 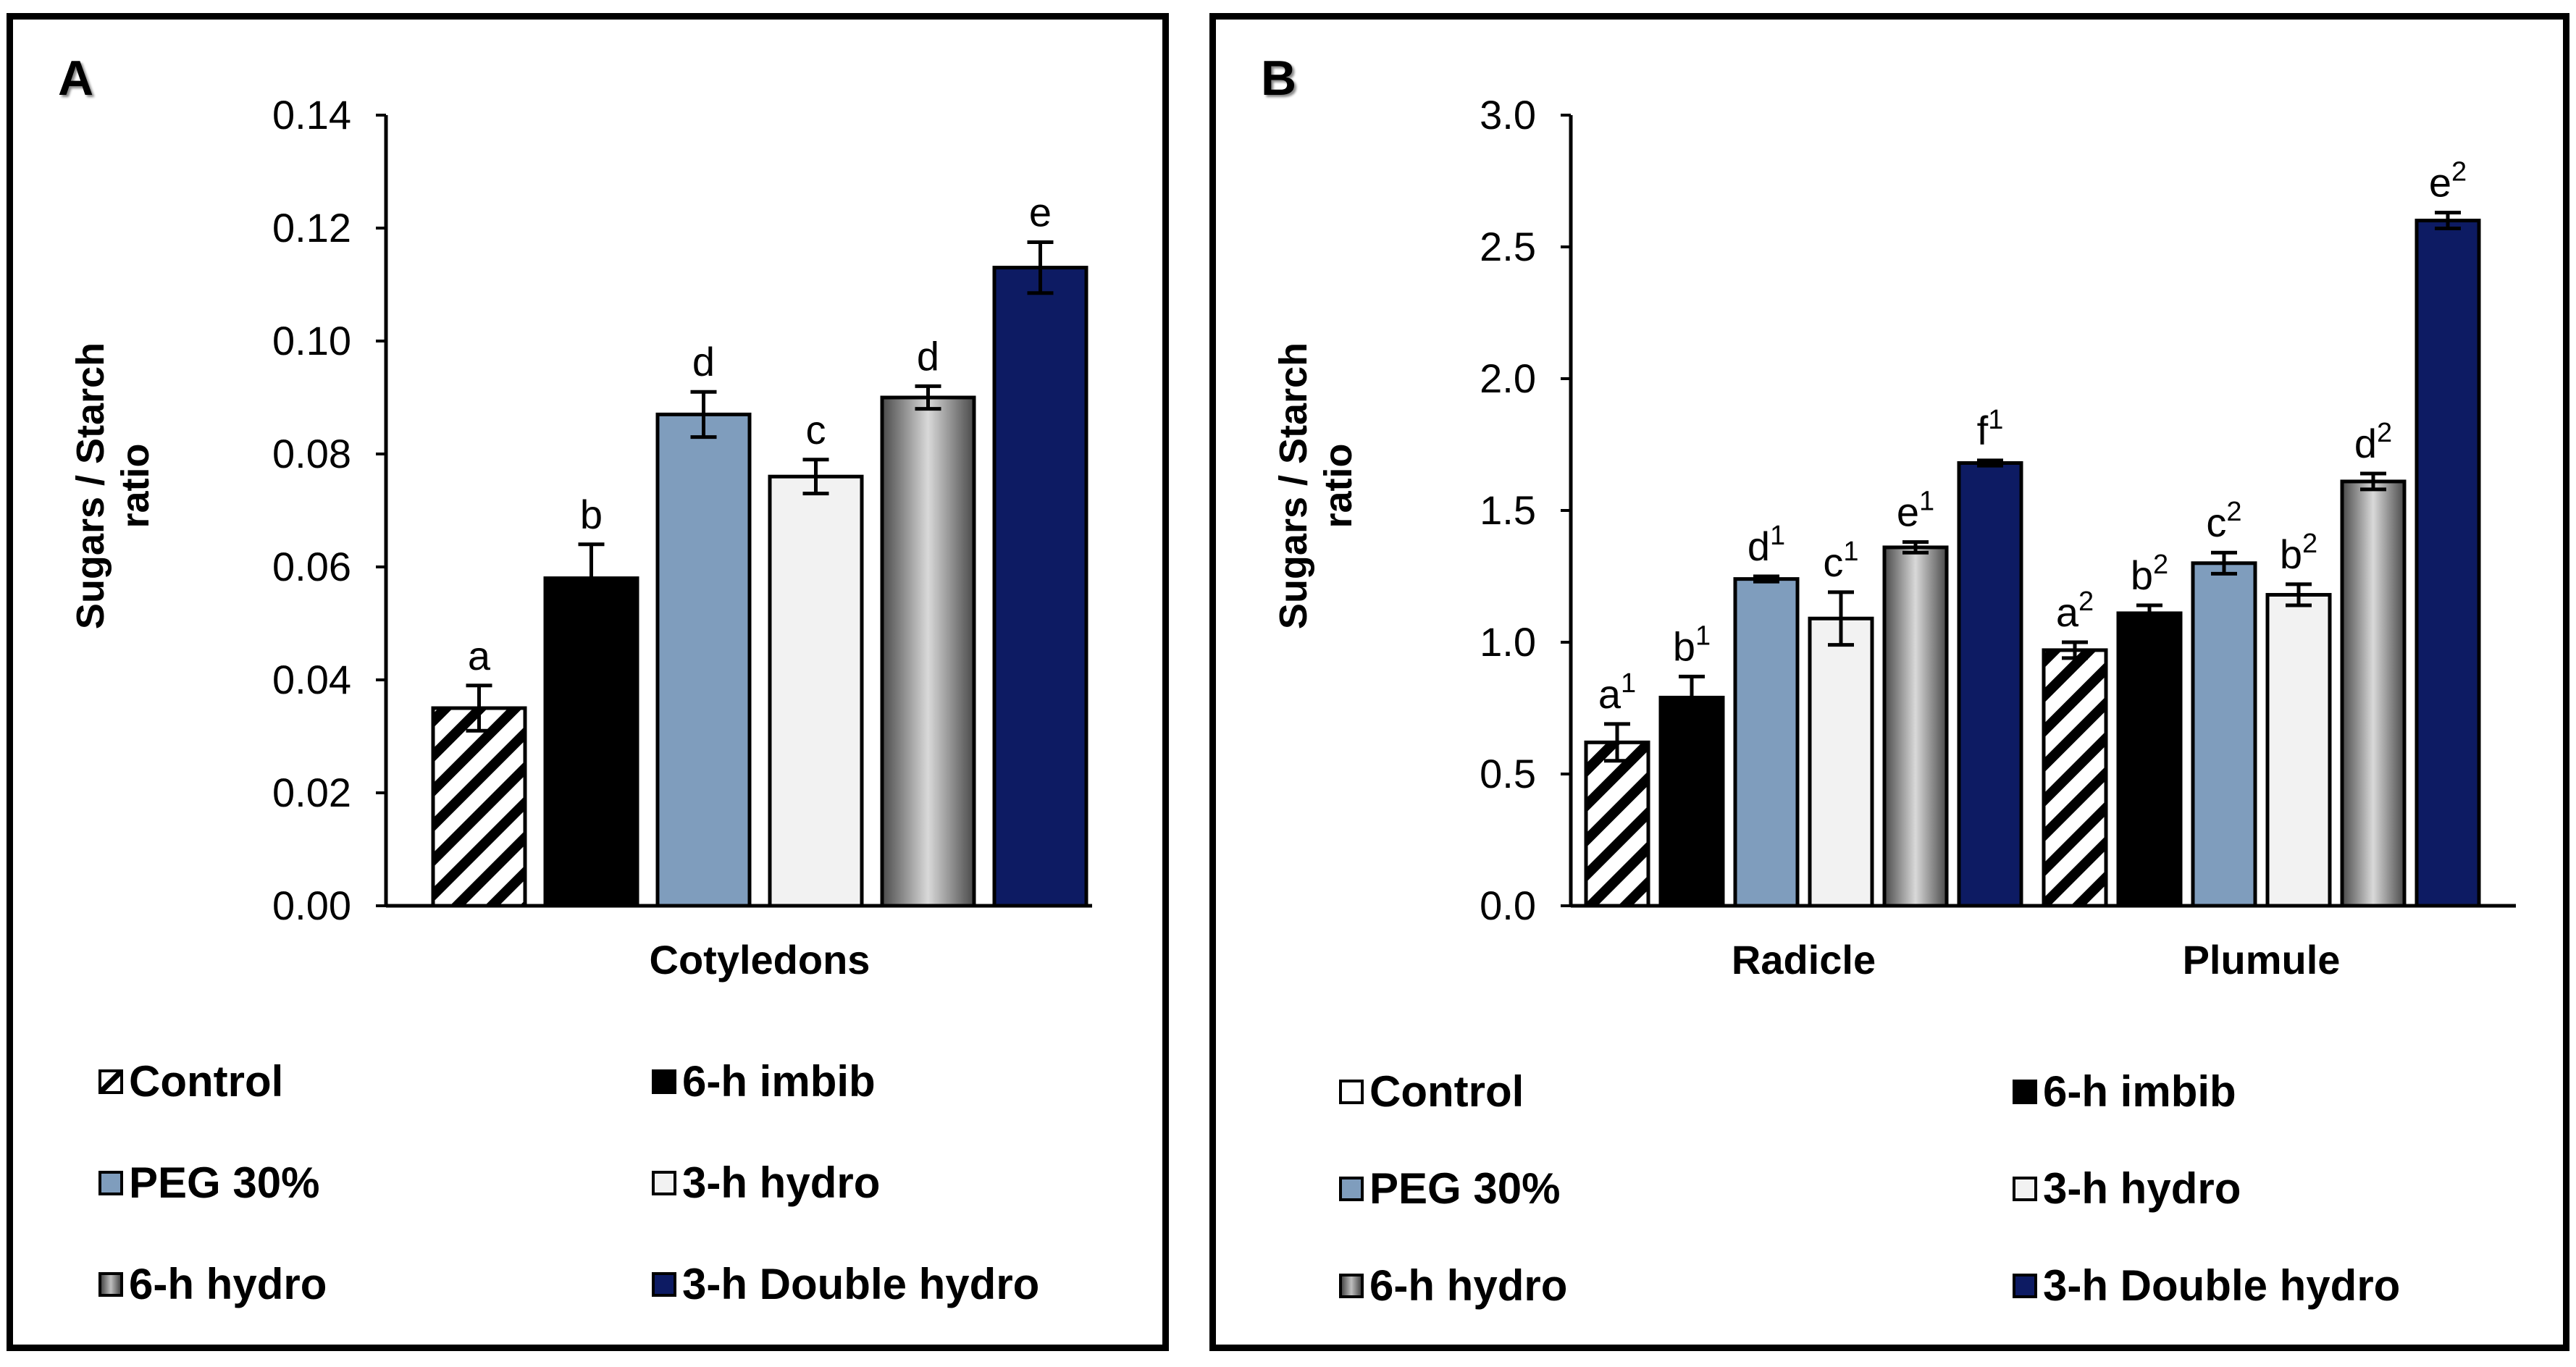 What do you see at coordinates (1990, 684) in the screenshot?
I see `bar-double3h-radicle` at bounding box center [1990, 684].